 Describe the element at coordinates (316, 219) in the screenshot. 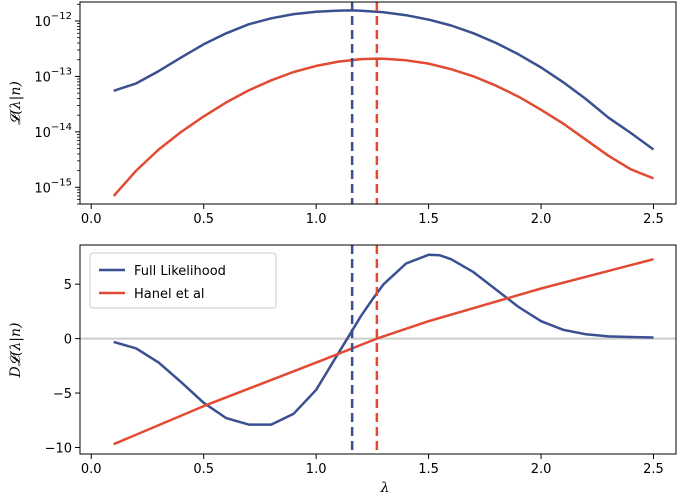

I see `top-x-tick-label: 1.0` at that location.